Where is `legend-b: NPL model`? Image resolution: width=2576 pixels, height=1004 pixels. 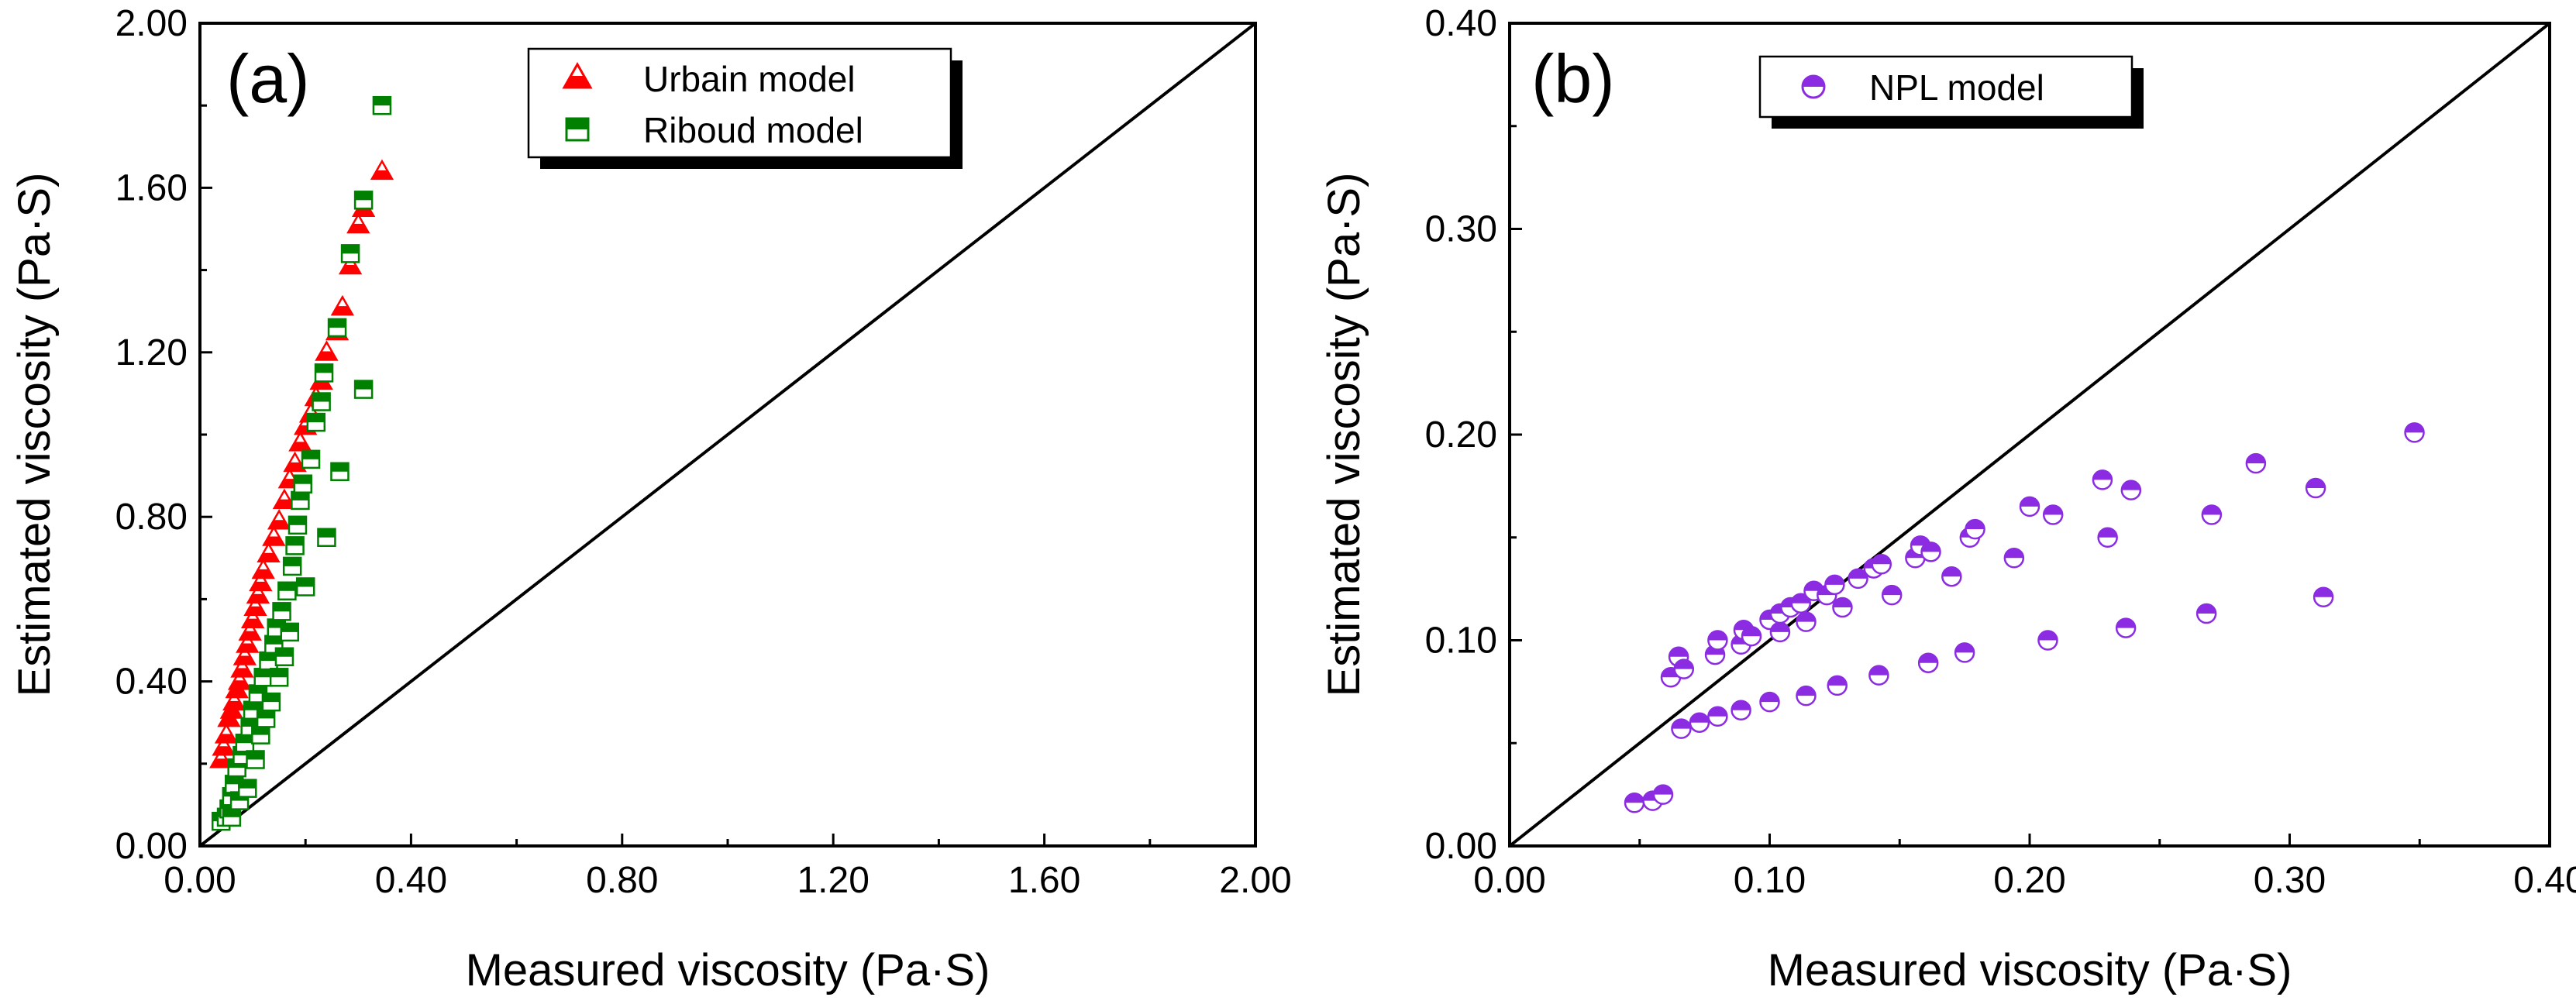
legend-b: NPL model is located at coordinates (1951, 92).